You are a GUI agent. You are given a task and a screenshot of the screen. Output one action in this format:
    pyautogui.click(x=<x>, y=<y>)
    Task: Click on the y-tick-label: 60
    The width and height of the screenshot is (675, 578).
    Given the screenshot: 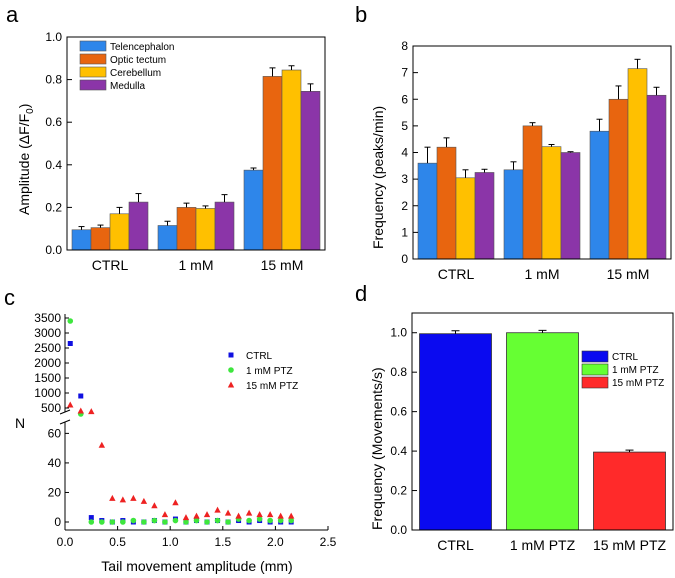 What is the action you would take?
    pyautogui.click(x=55, y=433)
    